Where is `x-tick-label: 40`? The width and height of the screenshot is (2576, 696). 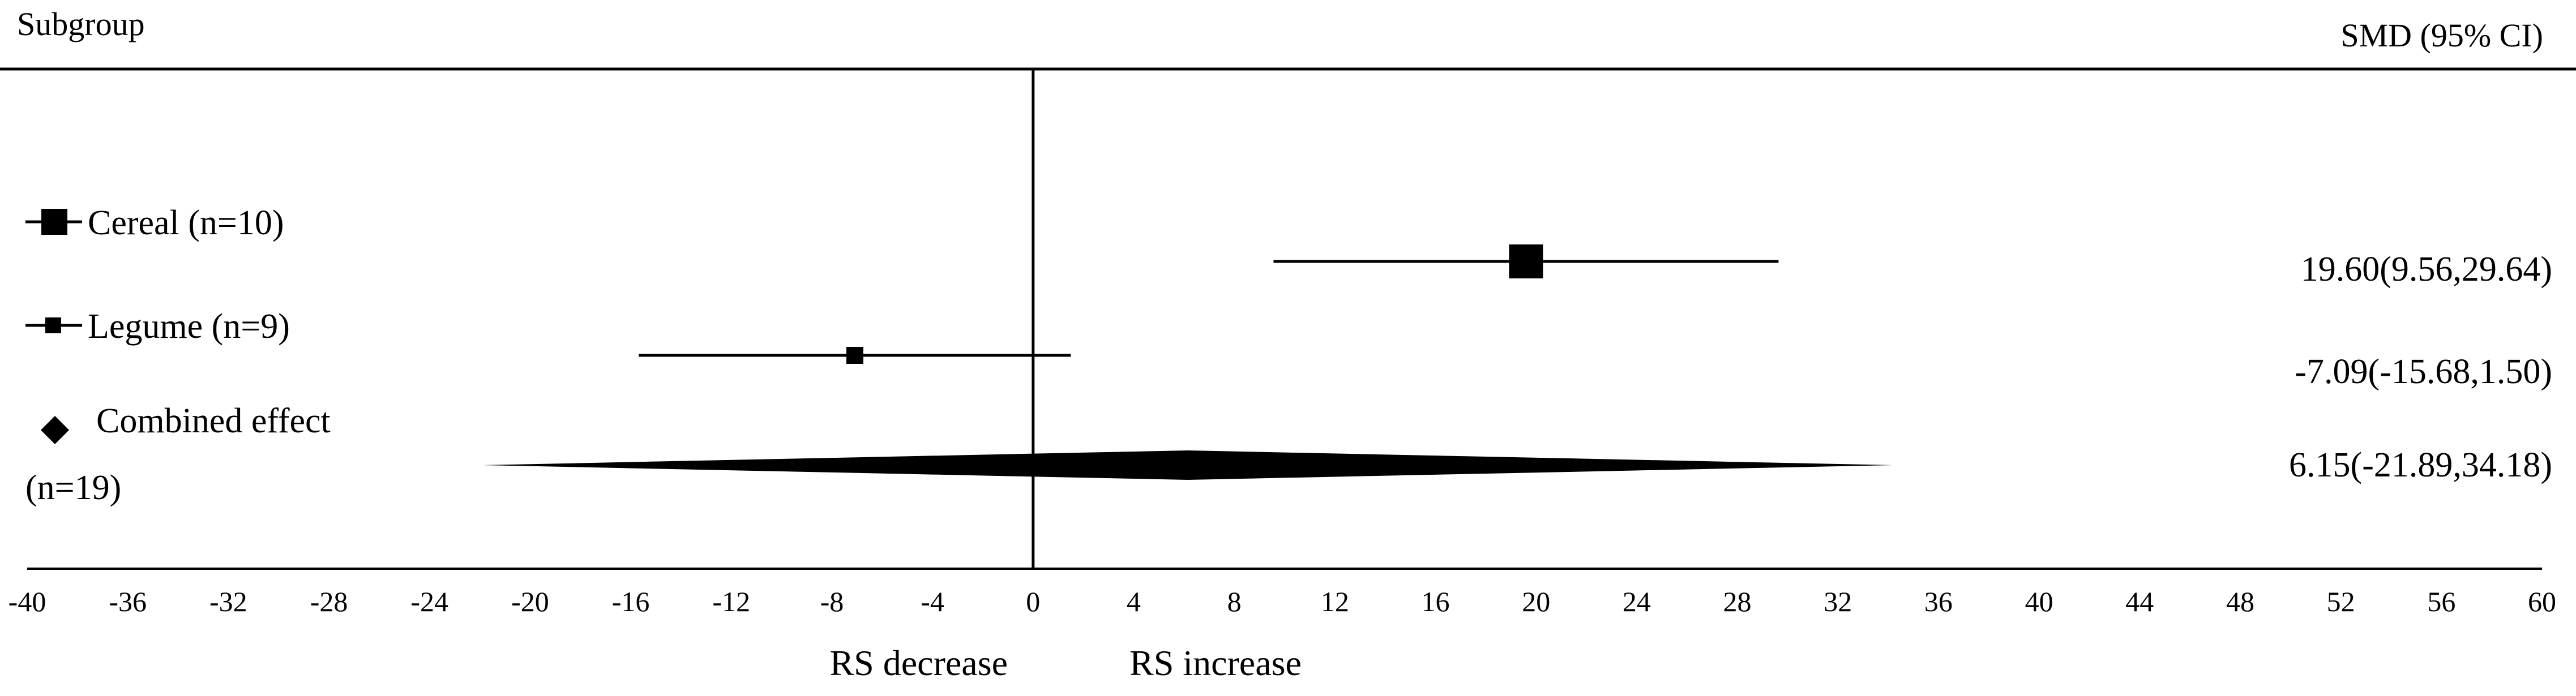
x-tick-label: 40 is located at coordinates (2039, 601).